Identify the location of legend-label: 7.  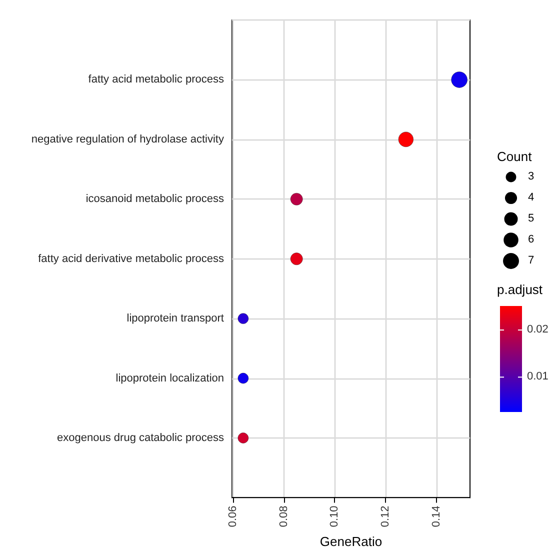
(531, 260).